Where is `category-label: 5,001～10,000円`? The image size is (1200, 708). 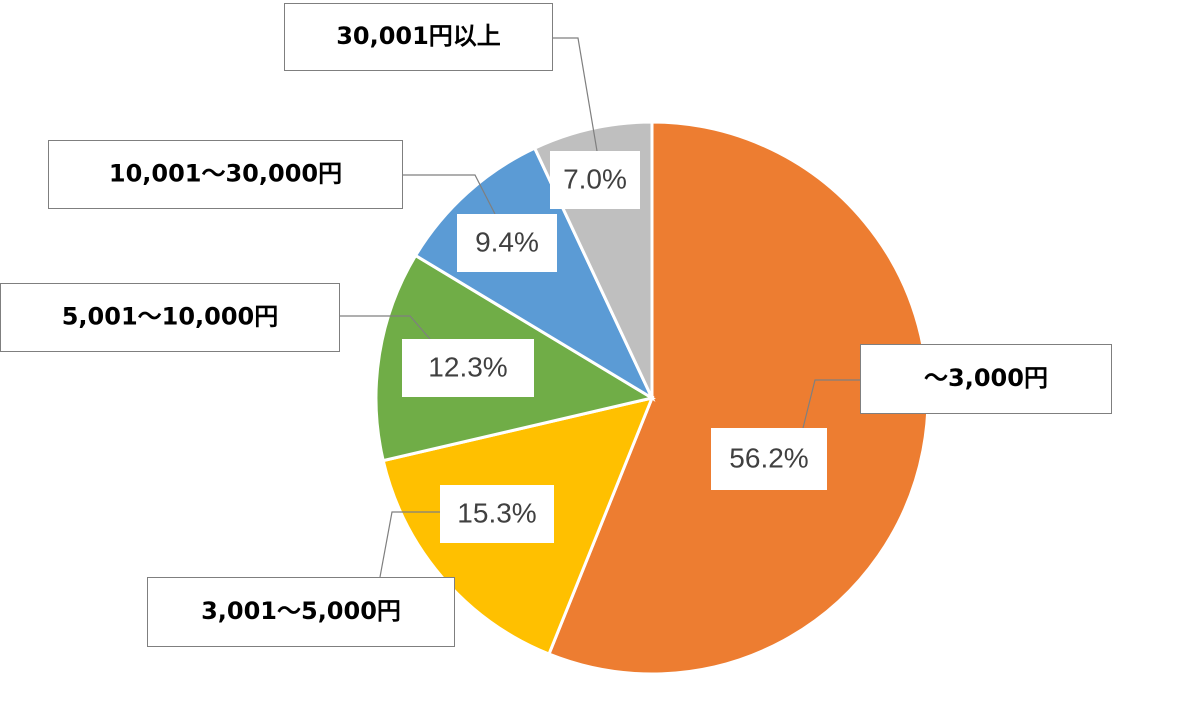 category-label: 5,001～10,000円 is located at coordinates (170, 317).